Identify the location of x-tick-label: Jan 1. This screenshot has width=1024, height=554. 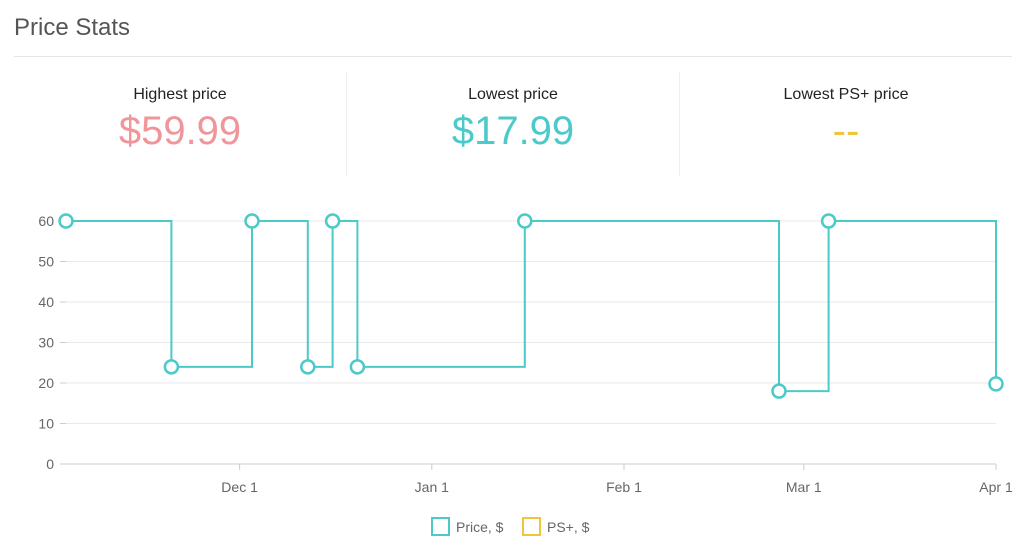
(432, 487).